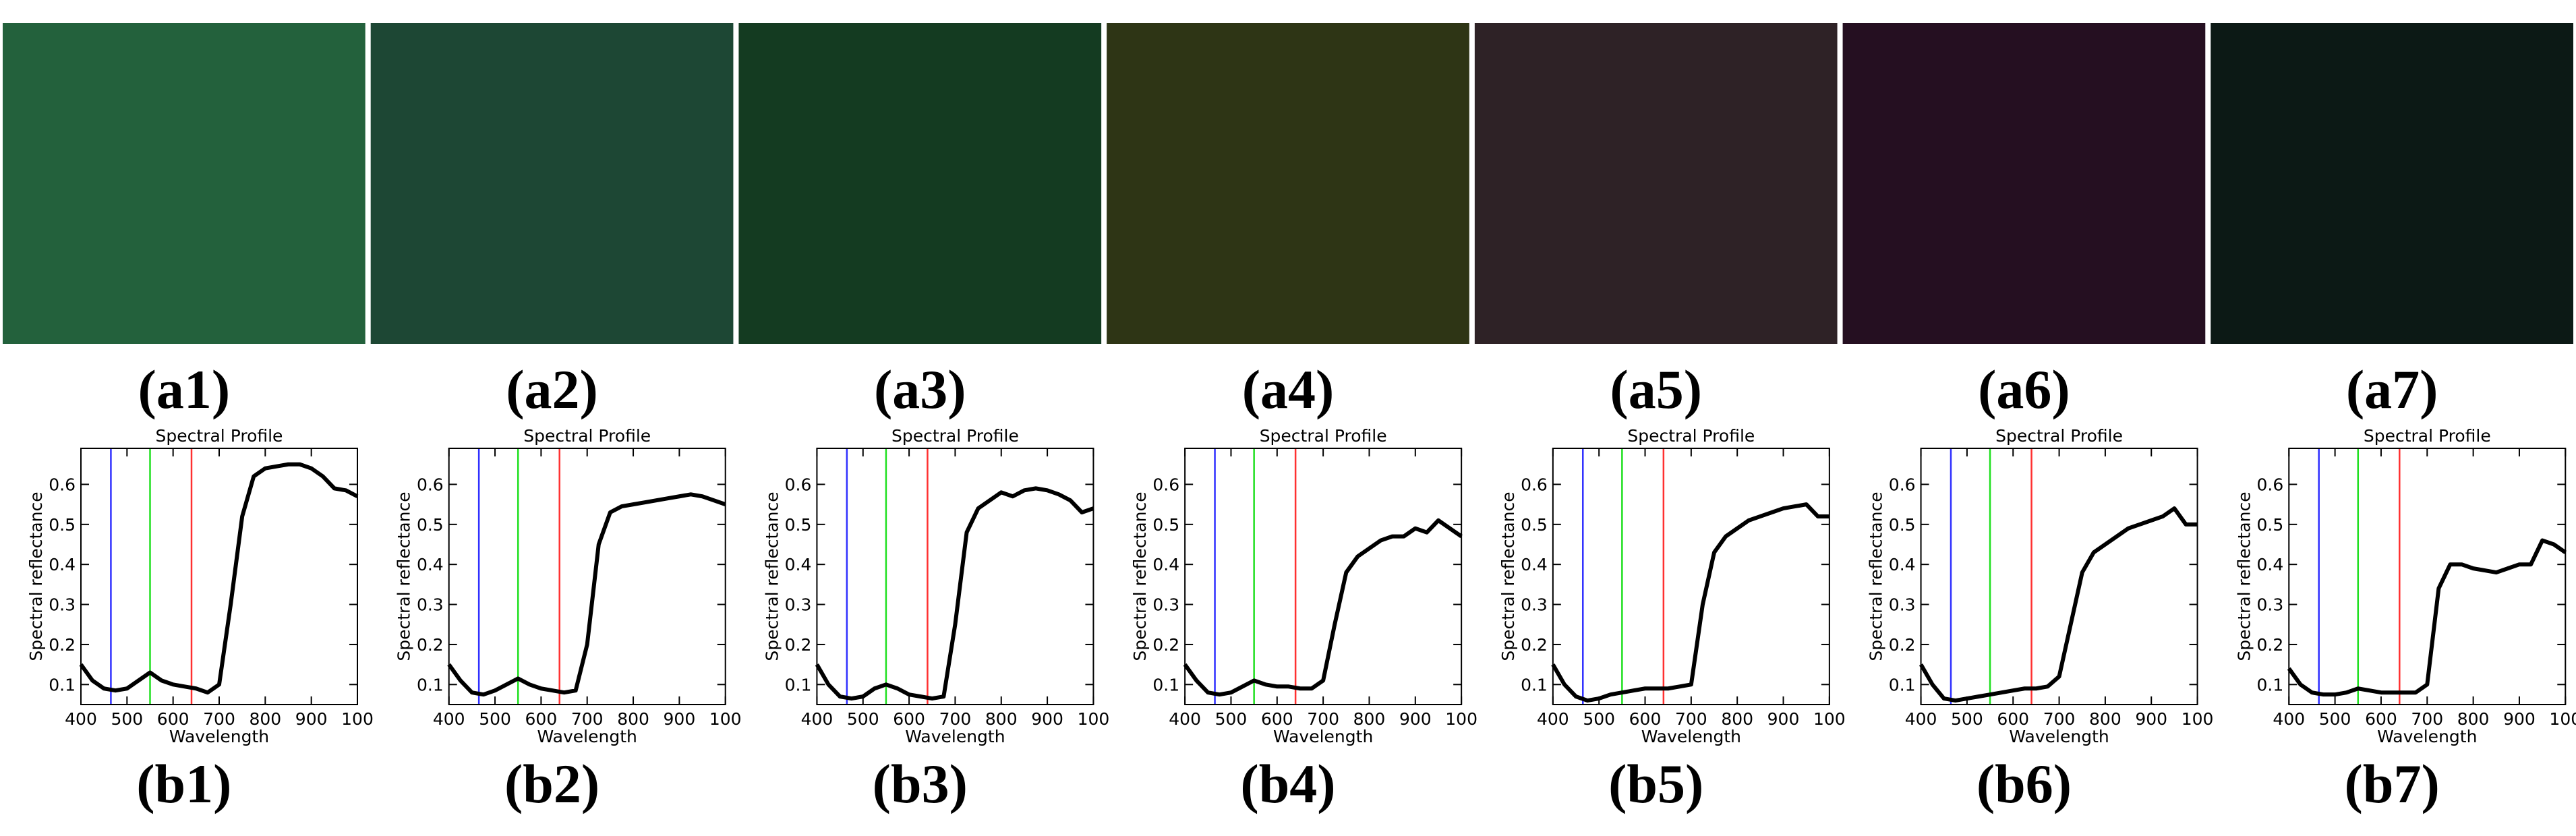  I want to click on chart-caption: (b5), so click(1655, 783).